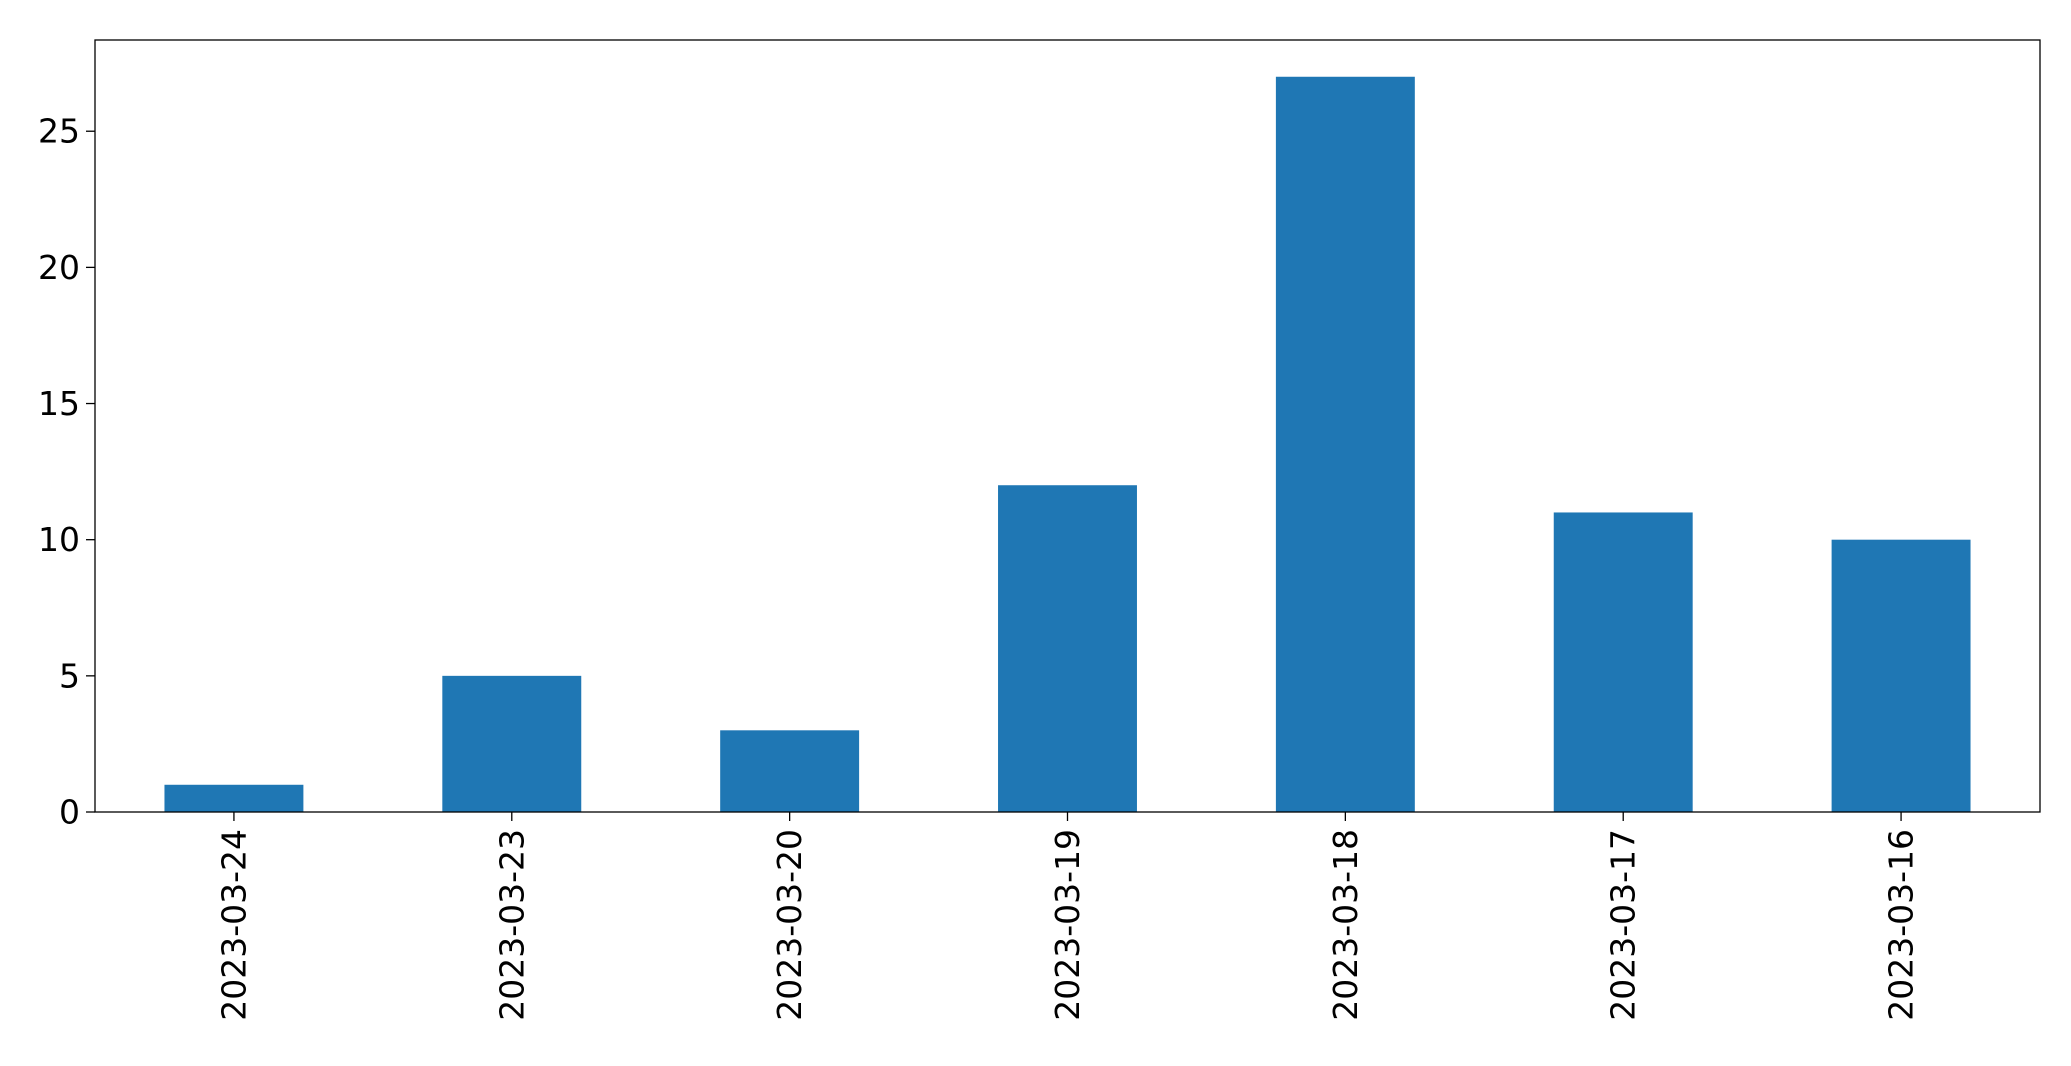  What do you see at coordinates (511, 925) in the screenshot?
I see `x-tick-label: 2023-03-23` at bounding box center [511, 925].